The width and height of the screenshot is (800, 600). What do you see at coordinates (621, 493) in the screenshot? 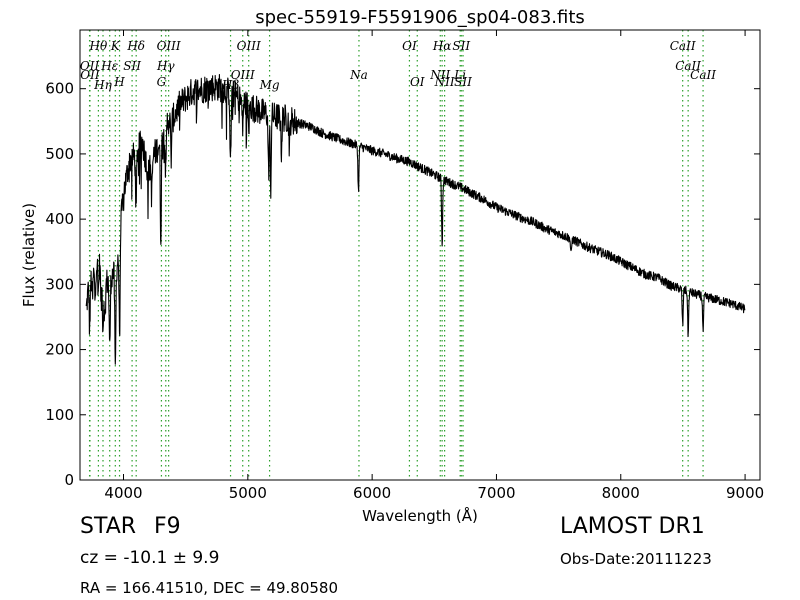
I see `x-tick-label-4: 8000` at bounding box center [621, 493].